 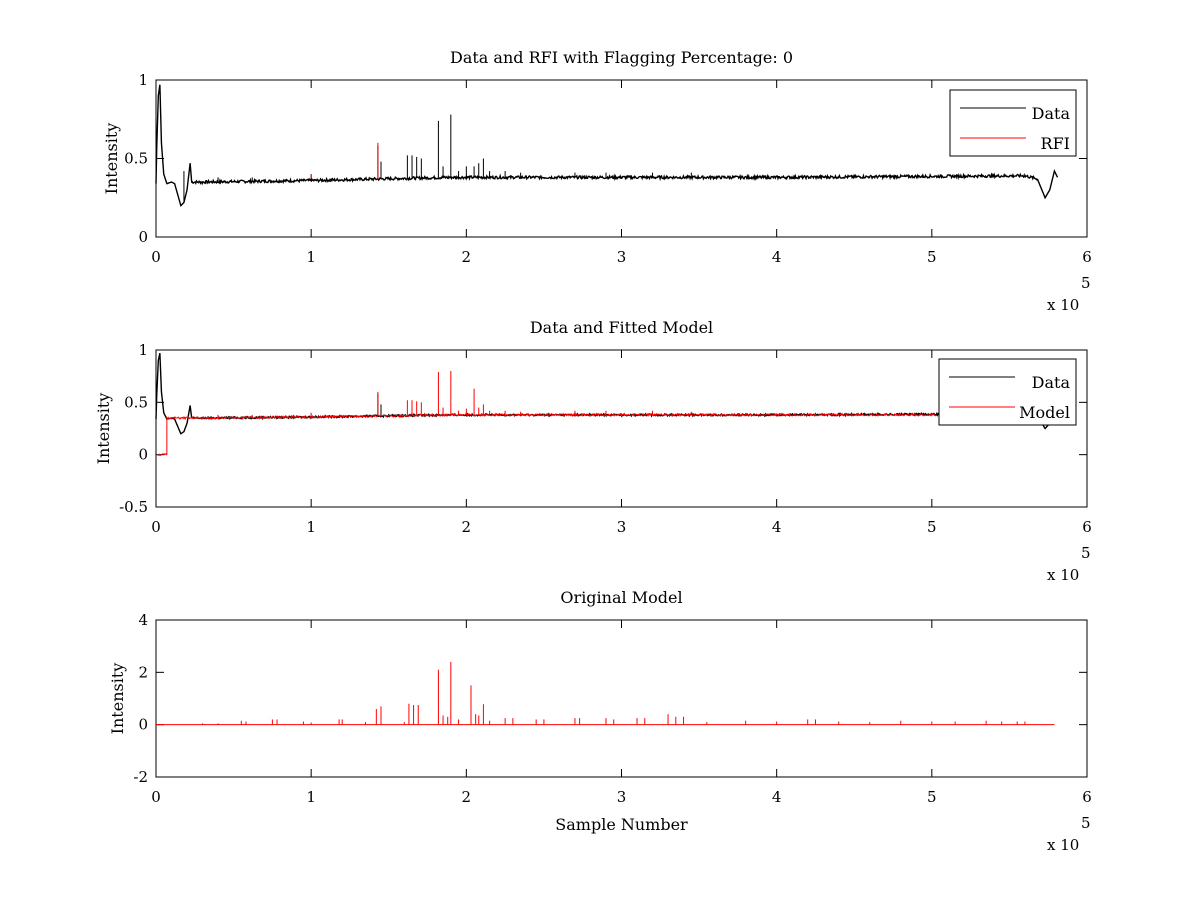 What do you see at coordinates (1055, 143) in the screenshot?
I see `legend-label: RFI` at bounding box center [1055, 143].